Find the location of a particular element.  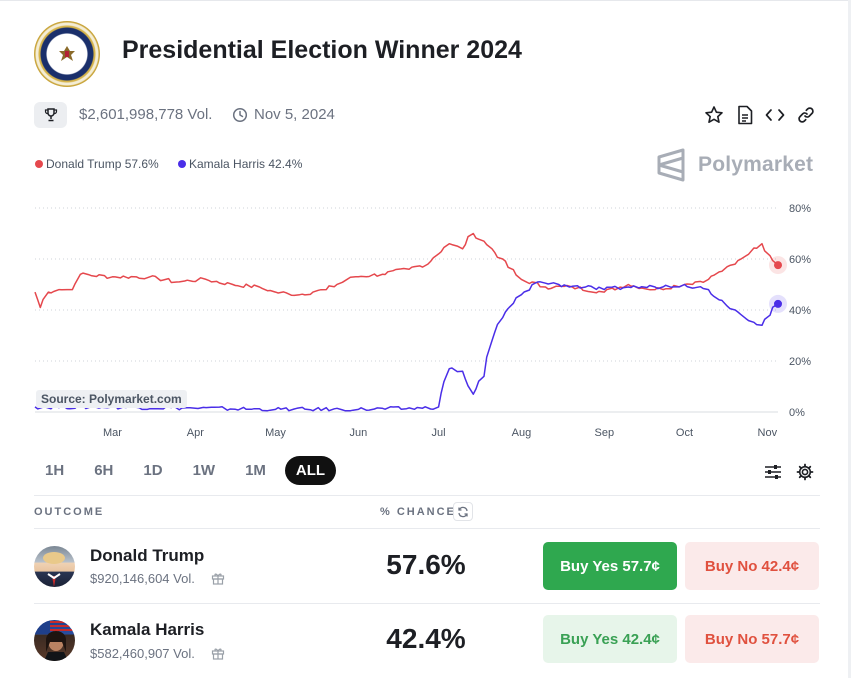

candidate-name: Kamala Harris is located at coordinates (147, 629).